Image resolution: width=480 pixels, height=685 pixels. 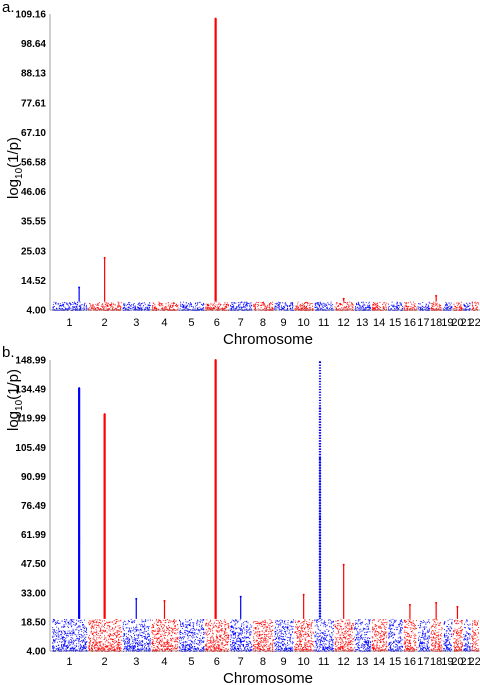 What do you see at coordinates (13, 421) in the screenshot?
I see `panel-b-ylabel-main: log` at bounding box center [13, 421].